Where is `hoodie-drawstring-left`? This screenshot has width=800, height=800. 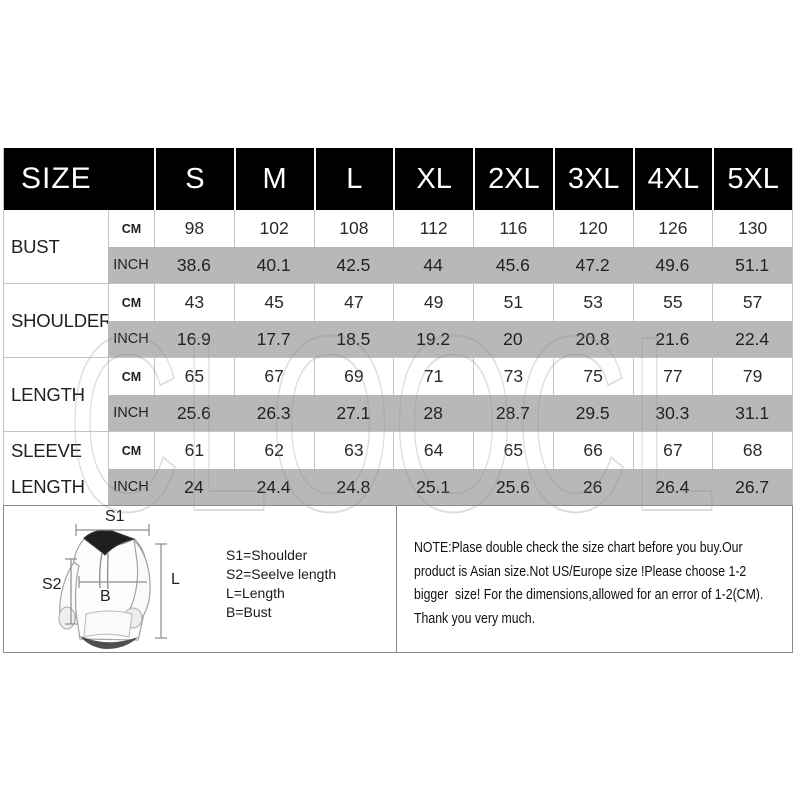
hoodie-drawstring-left is located at coordinates (100, 570).